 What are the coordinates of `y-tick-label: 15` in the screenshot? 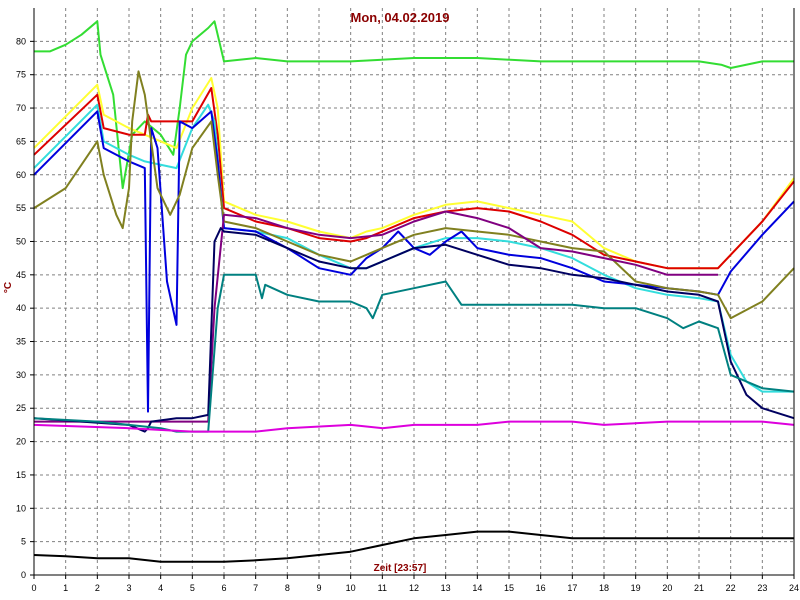 It's located at (21, 475).